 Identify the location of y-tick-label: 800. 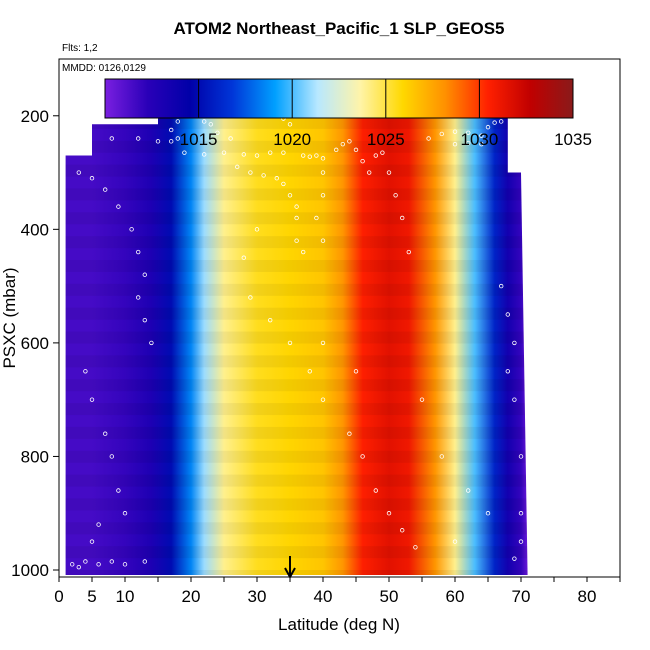
(35, 456).